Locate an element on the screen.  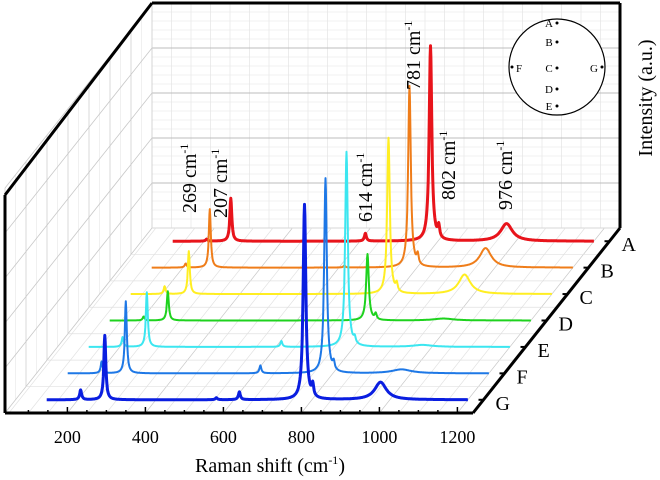
depth-tick-label: D is located at coordinates (566, 325).